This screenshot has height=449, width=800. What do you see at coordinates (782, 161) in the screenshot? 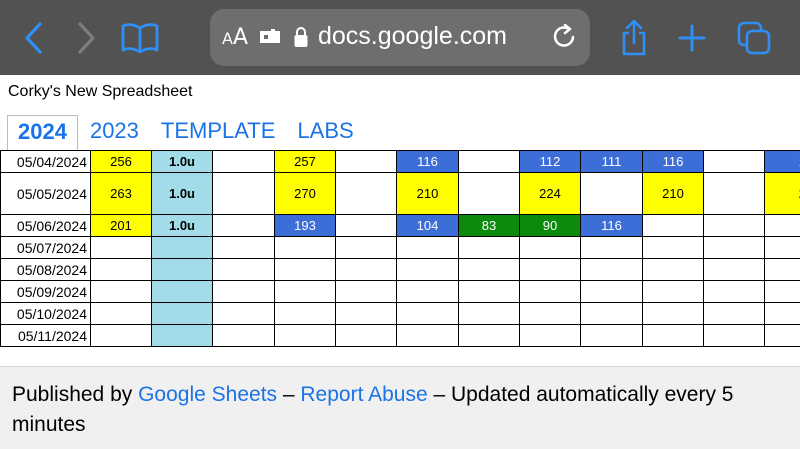
I see `value-cell: 120` at bounding box center [782, 161].